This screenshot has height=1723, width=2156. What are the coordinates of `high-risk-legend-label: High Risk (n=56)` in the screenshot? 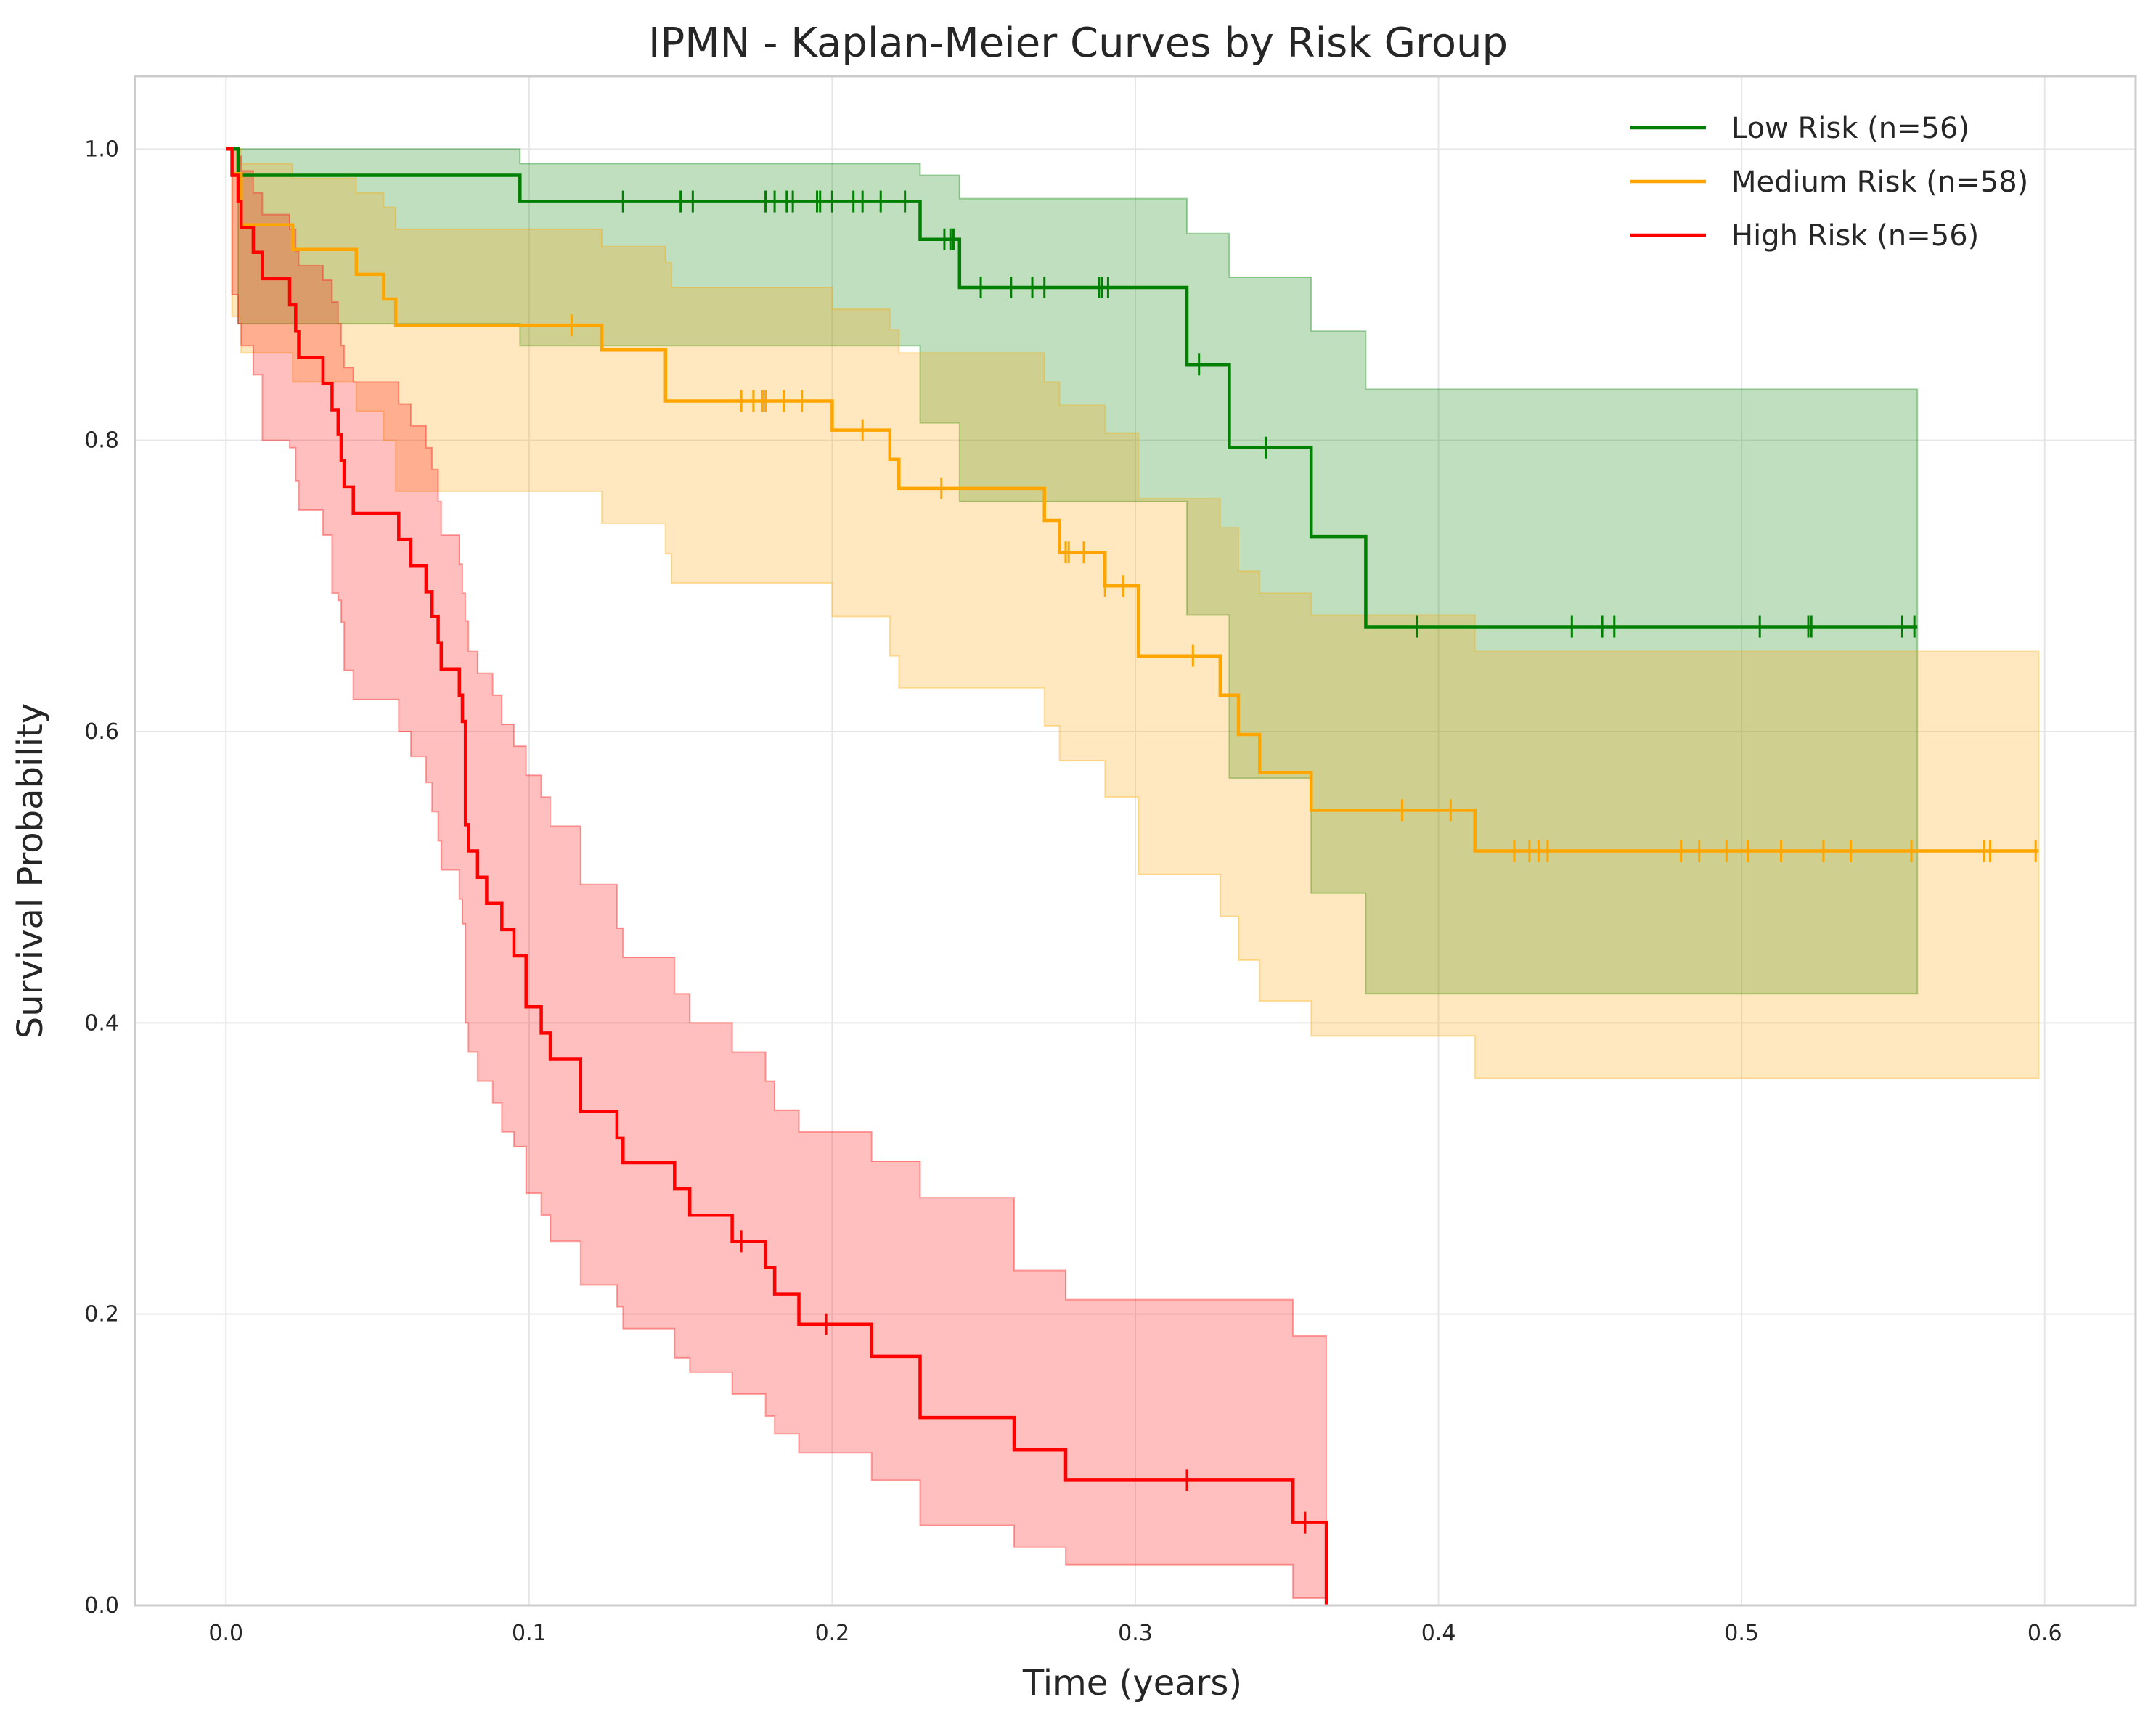 It's located at (1855, 236).